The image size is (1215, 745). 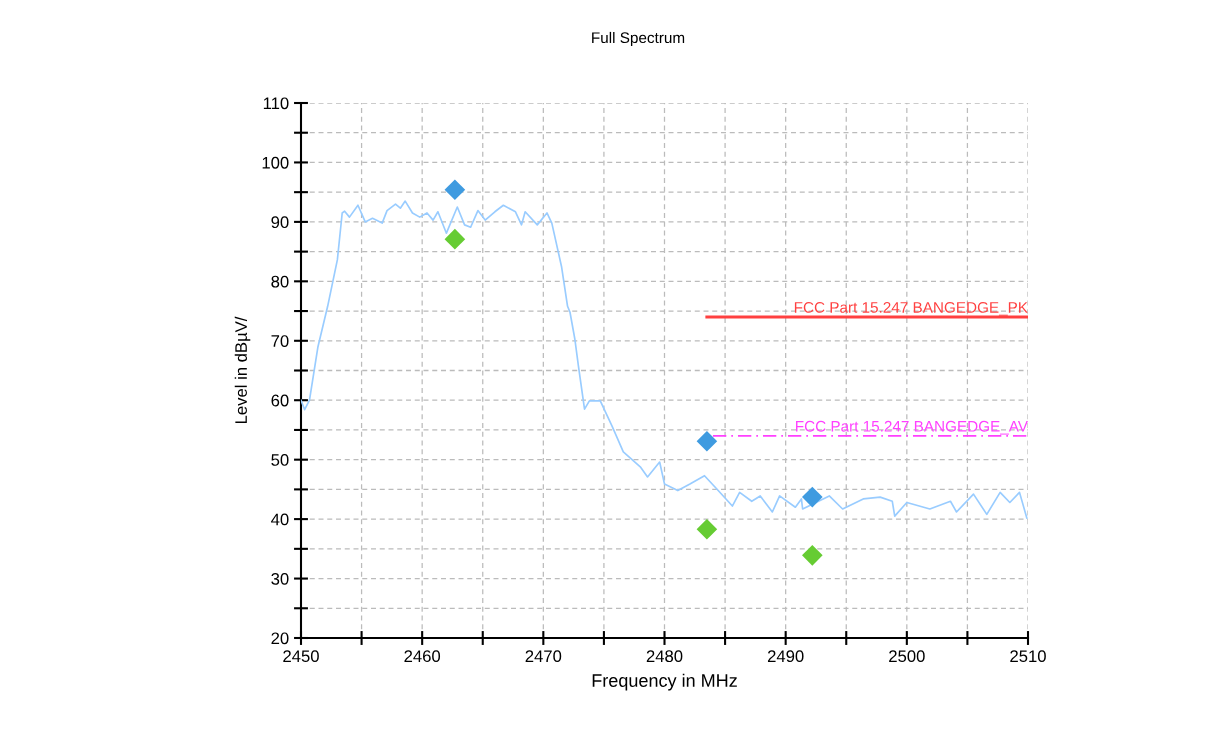 What do you see at coordinates (280, 281) in the screenshot?
I see `y-tick-label: 80` at bounding box center [280, 281].